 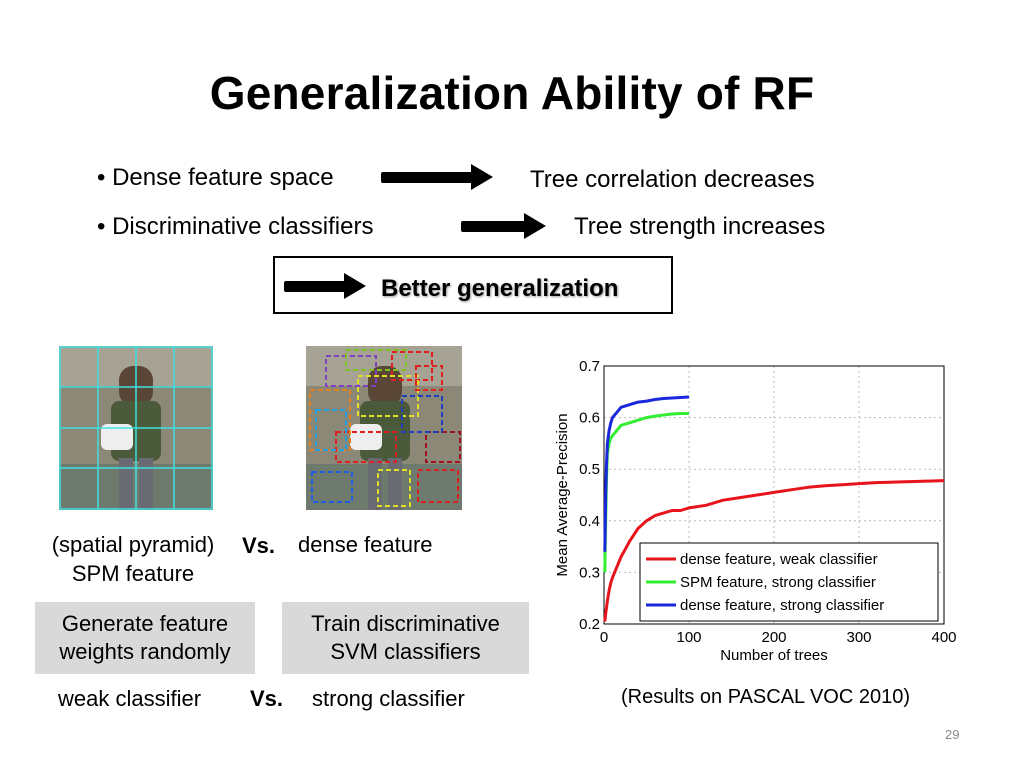 What do you see at coordinates (589, 418) in the screenshot?
I see `y-tick-label: 0.6` at bounding box center [589, 418].